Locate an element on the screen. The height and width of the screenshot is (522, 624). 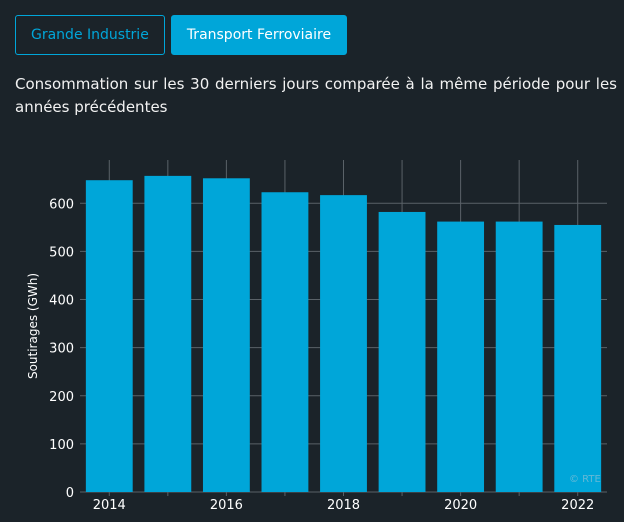
x-tick-label: 2022 is located at coordinates (577, 505).